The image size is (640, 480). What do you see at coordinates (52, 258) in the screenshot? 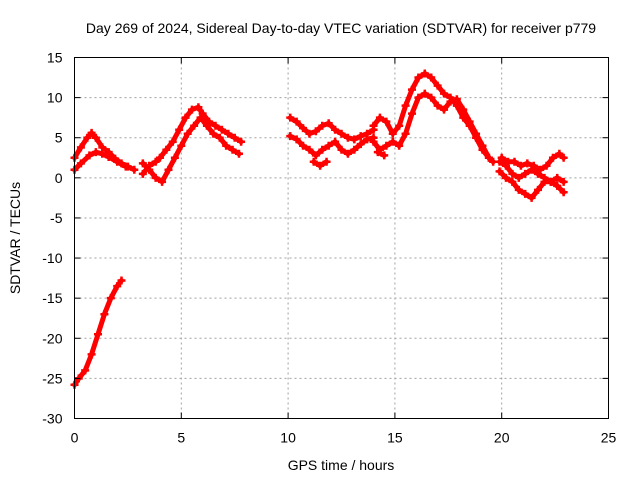
I see `y-tick-label: -10` at bounding box center [52, 258].